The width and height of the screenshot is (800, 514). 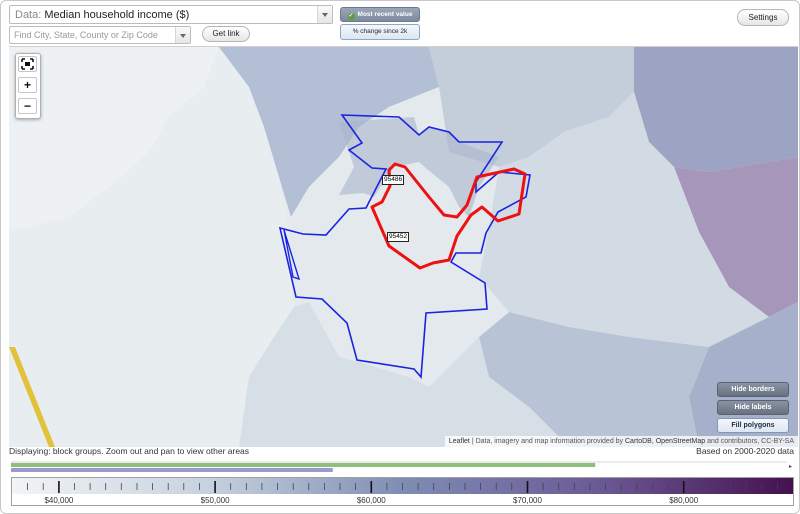 I want to click on legend-tick-label: $50,000, so click(x=215, y=500).